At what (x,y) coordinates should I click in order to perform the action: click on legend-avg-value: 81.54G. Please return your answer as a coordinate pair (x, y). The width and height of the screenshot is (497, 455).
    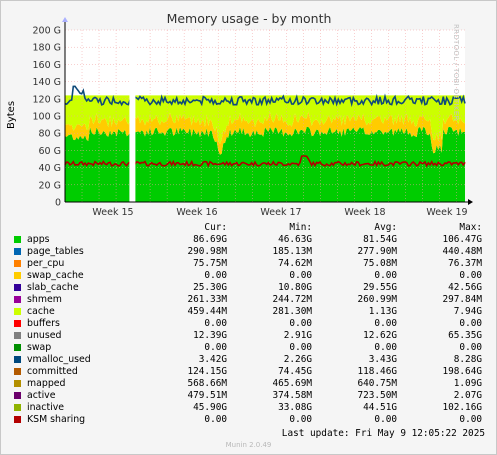
    Looking at the image, I should click on (380, 239).